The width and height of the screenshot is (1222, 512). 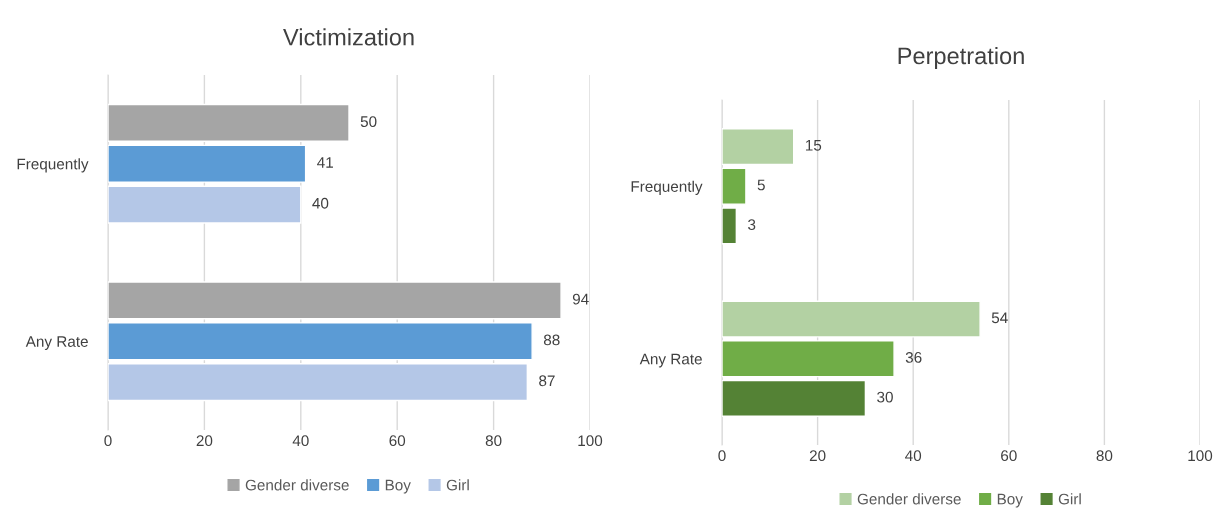 What do you see at coordinates (580, 299) in the screenshot?
I see `data-label: 94` at bounding box center [580, 299].